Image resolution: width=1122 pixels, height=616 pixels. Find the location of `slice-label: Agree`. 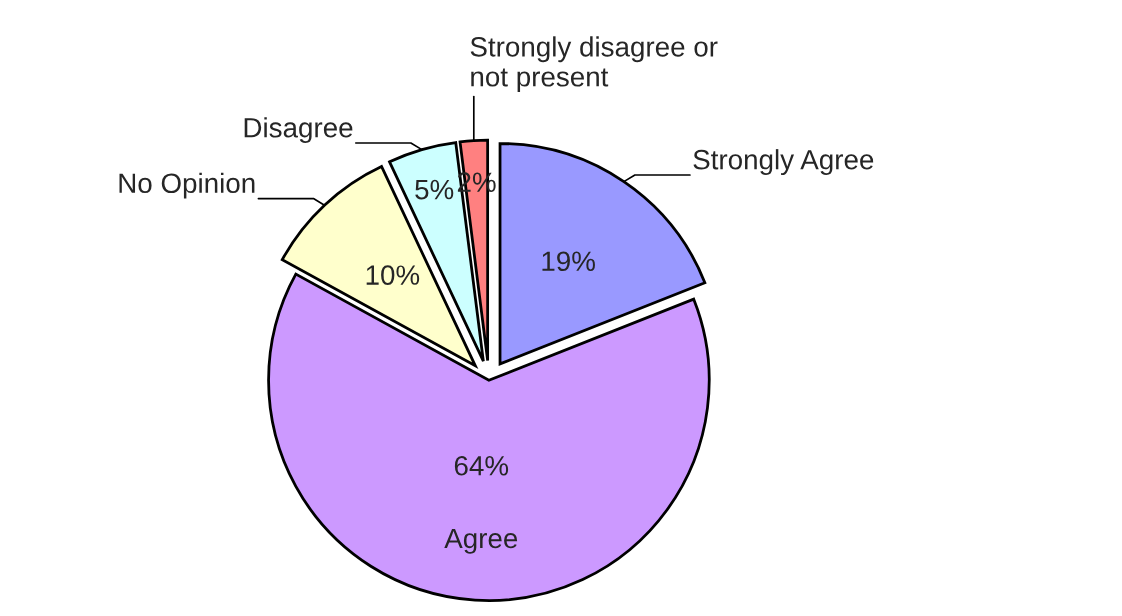

slice-label: Agree is located at coordinates (481, 541).